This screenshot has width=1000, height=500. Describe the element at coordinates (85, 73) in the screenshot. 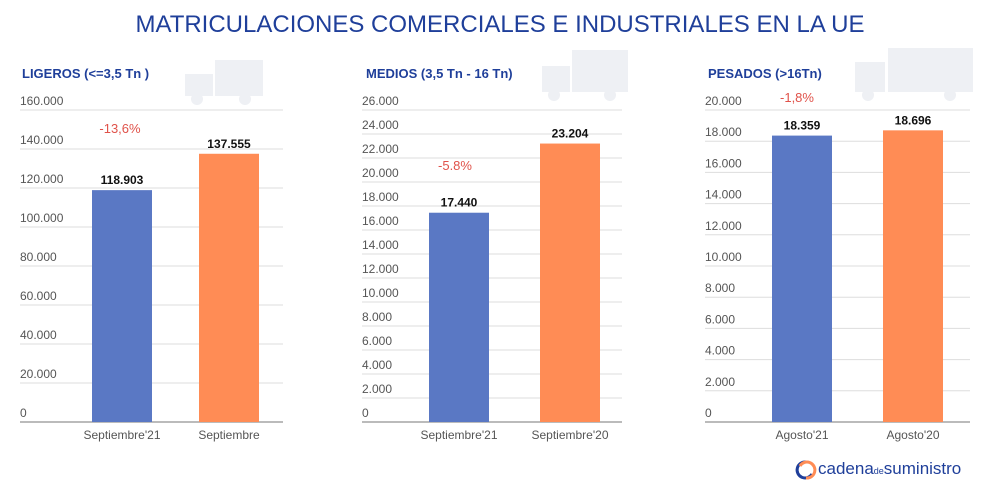

I see `chart-subtitle: LIGEROS (<=3,5 Tn )` at that location.